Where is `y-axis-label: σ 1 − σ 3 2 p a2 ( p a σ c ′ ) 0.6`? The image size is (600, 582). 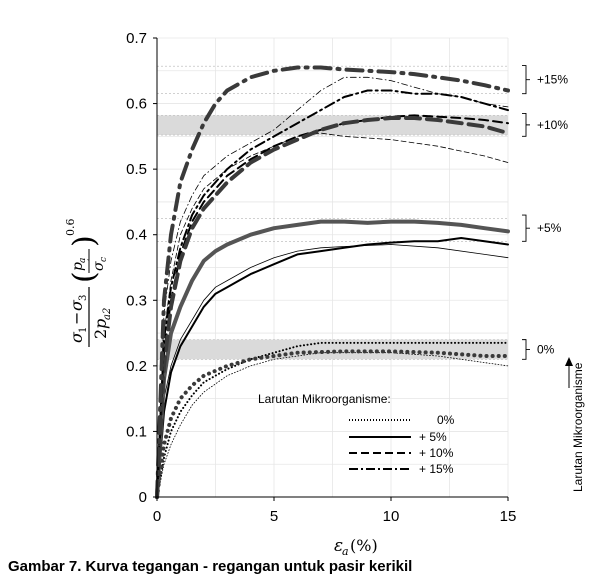 y-axis-label: σ 1 − σ 3 2 p a2 ( p a σ c ′ ) 0.6 is located at coordinates (88, 283).